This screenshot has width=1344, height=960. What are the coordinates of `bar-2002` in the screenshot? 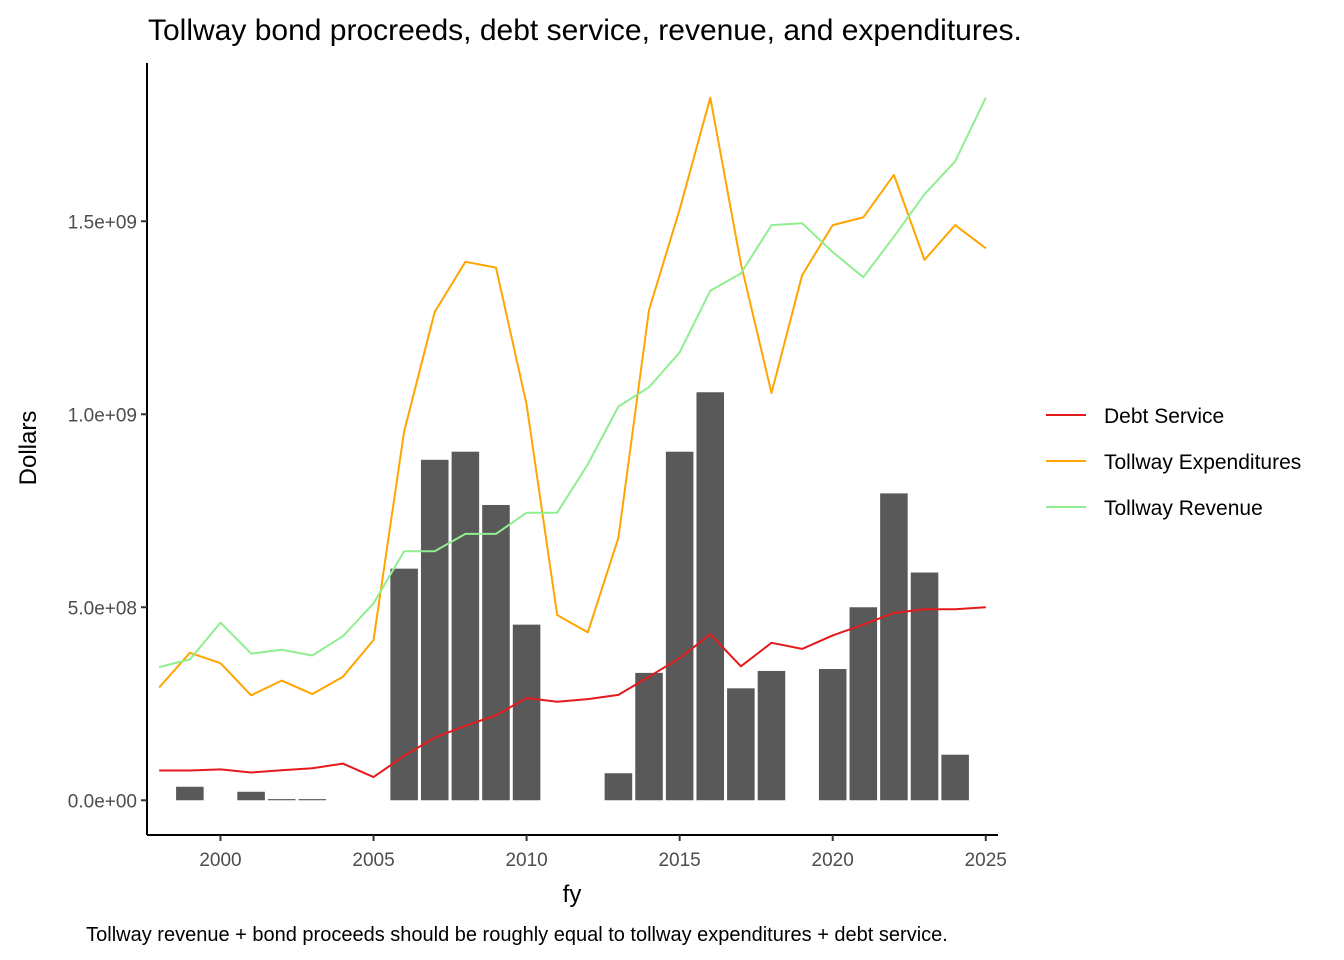 It's located at (281, 800).